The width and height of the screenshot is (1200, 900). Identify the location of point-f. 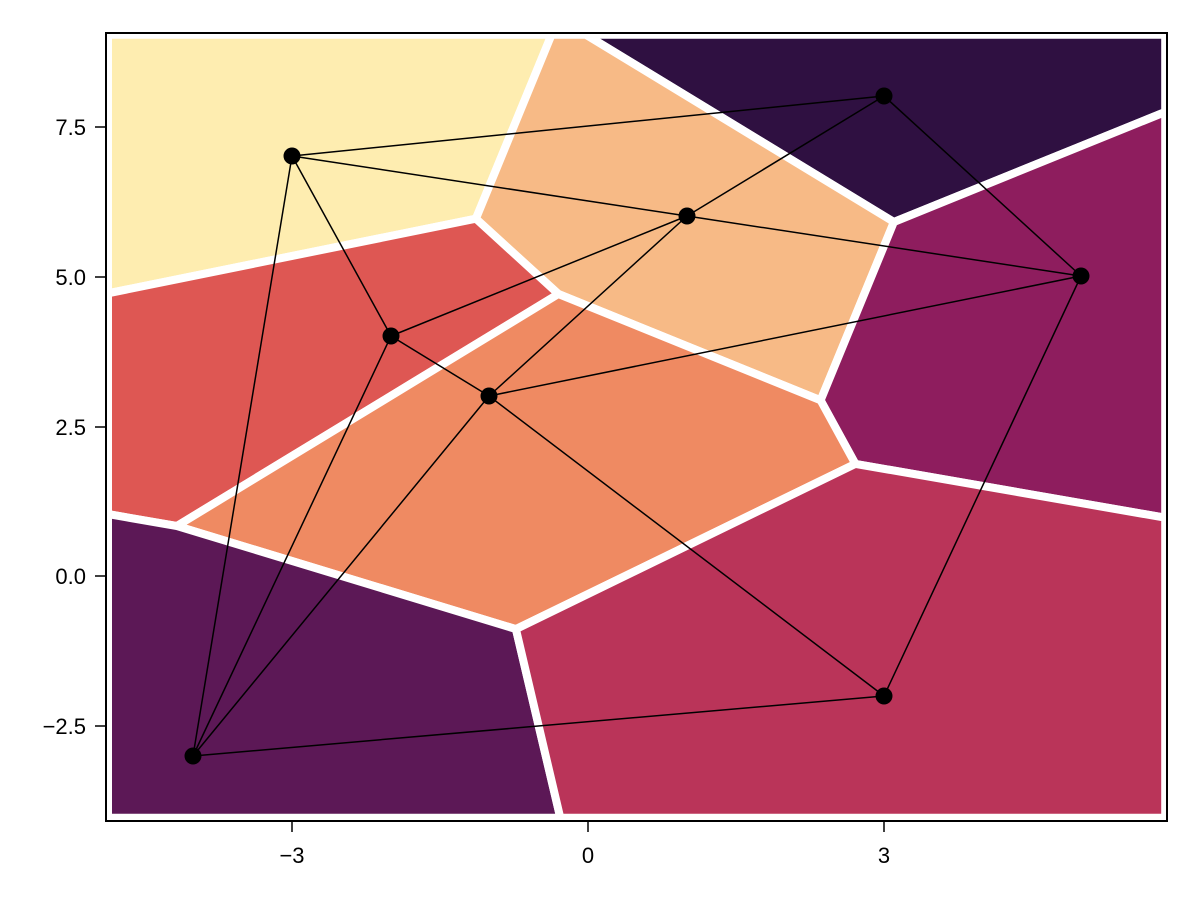
(489, 396).